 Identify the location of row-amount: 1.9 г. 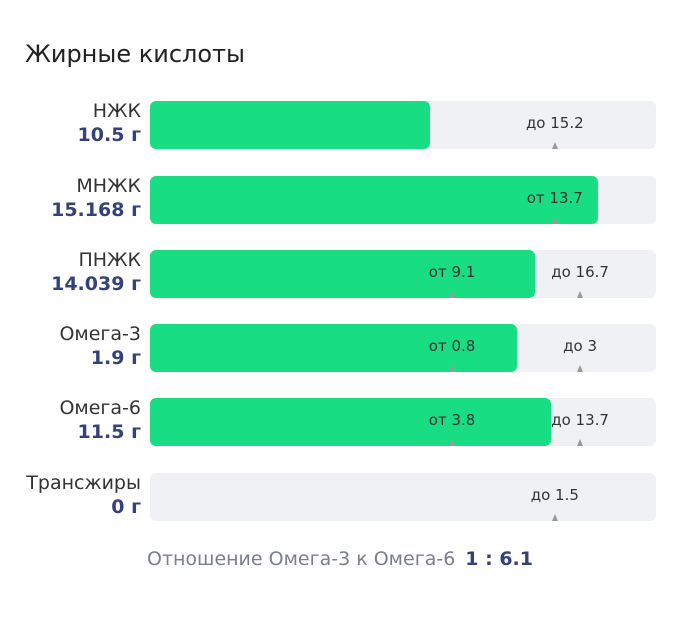
(100, 358).